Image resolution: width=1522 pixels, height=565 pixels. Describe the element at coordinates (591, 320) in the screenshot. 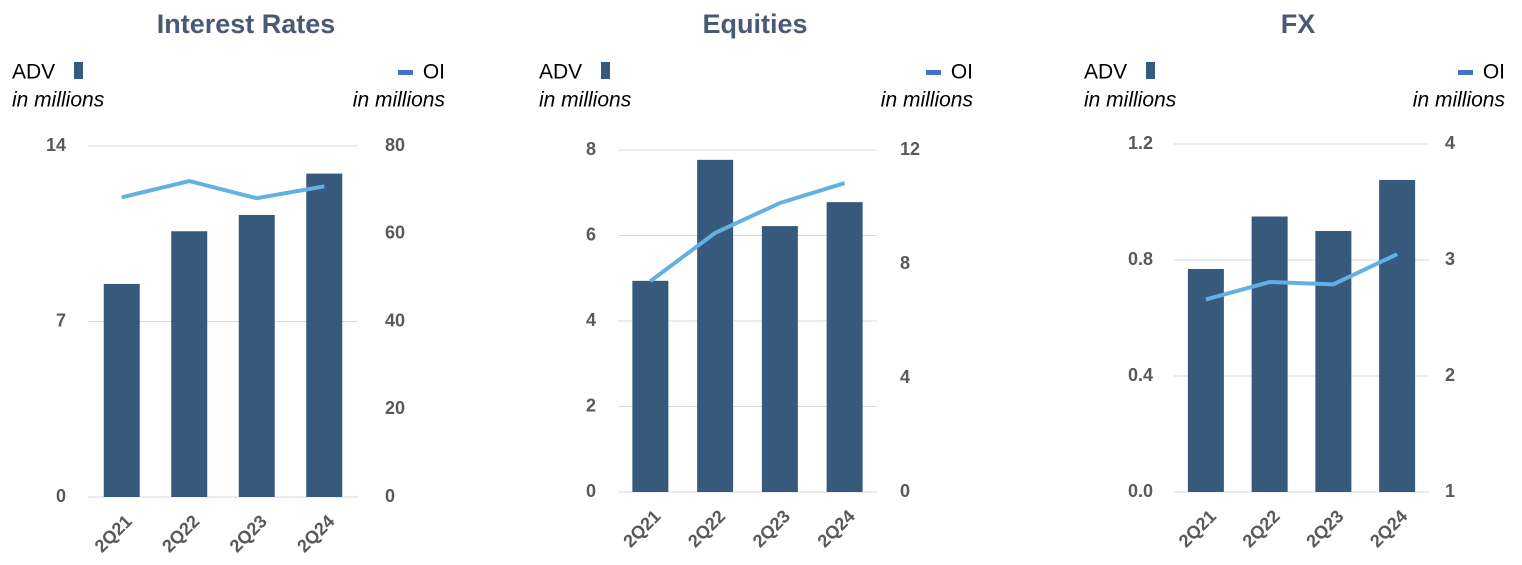

I see `y-tick-label: 4` at that location.